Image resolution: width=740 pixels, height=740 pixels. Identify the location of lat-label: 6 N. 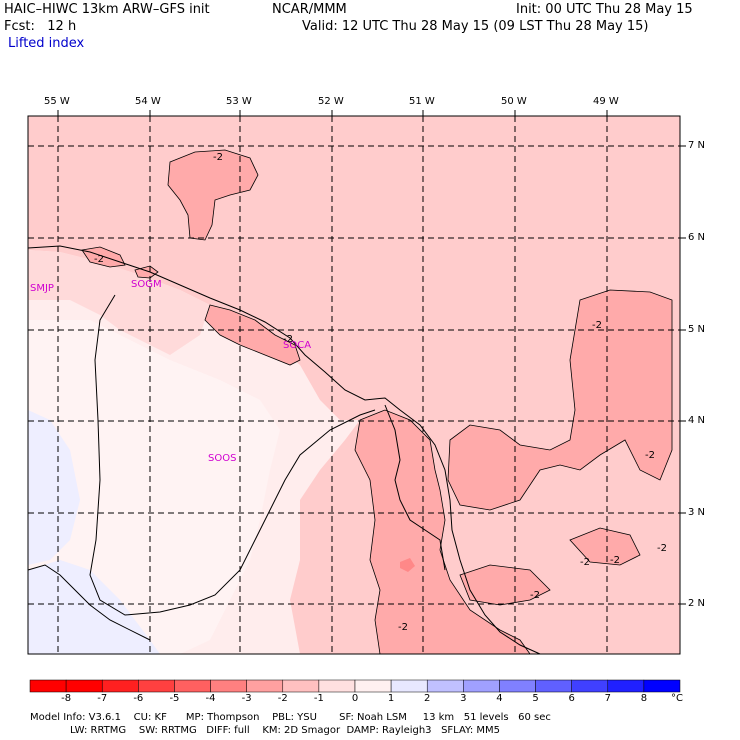
(697, 237).